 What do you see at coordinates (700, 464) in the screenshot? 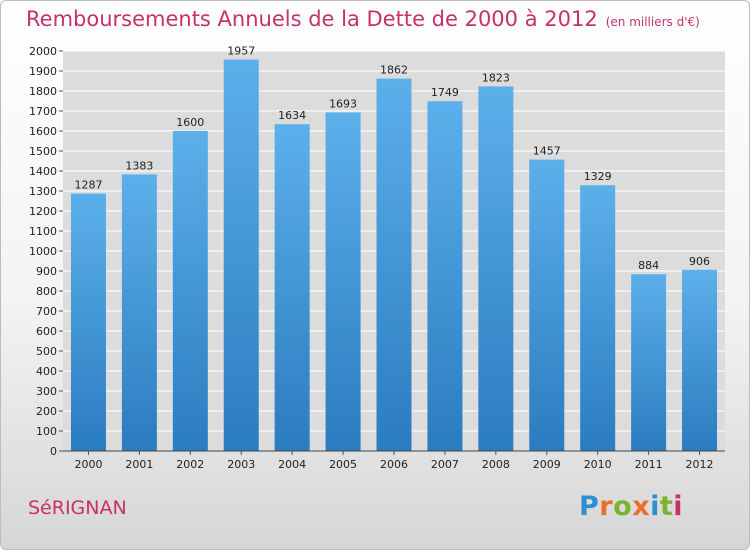
I see `x-tick-label-2012: 2012` at bounding box center [700, 464].